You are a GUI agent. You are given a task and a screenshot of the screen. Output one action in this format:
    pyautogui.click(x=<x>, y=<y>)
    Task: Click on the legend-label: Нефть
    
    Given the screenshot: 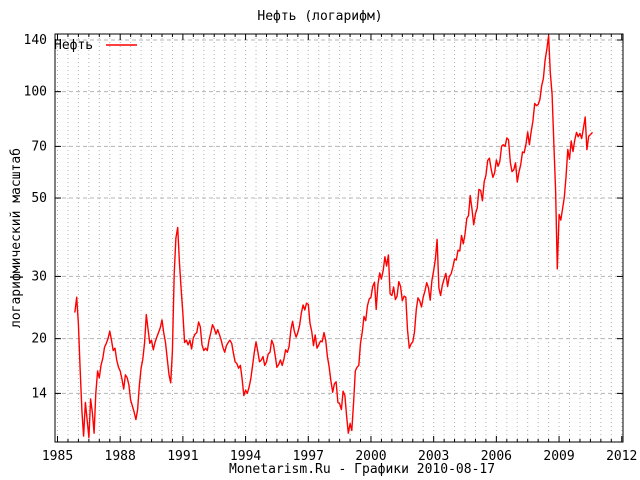 What is the action you would take?
    pyautogui.click(x=73, y=45)
    